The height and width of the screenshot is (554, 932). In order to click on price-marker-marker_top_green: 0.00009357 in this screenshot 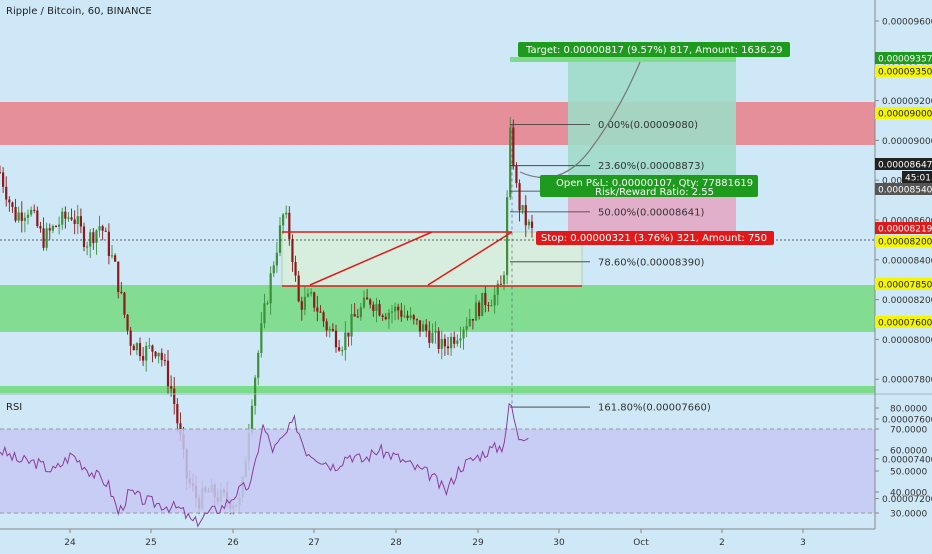, I will do `click(905, 60)`.